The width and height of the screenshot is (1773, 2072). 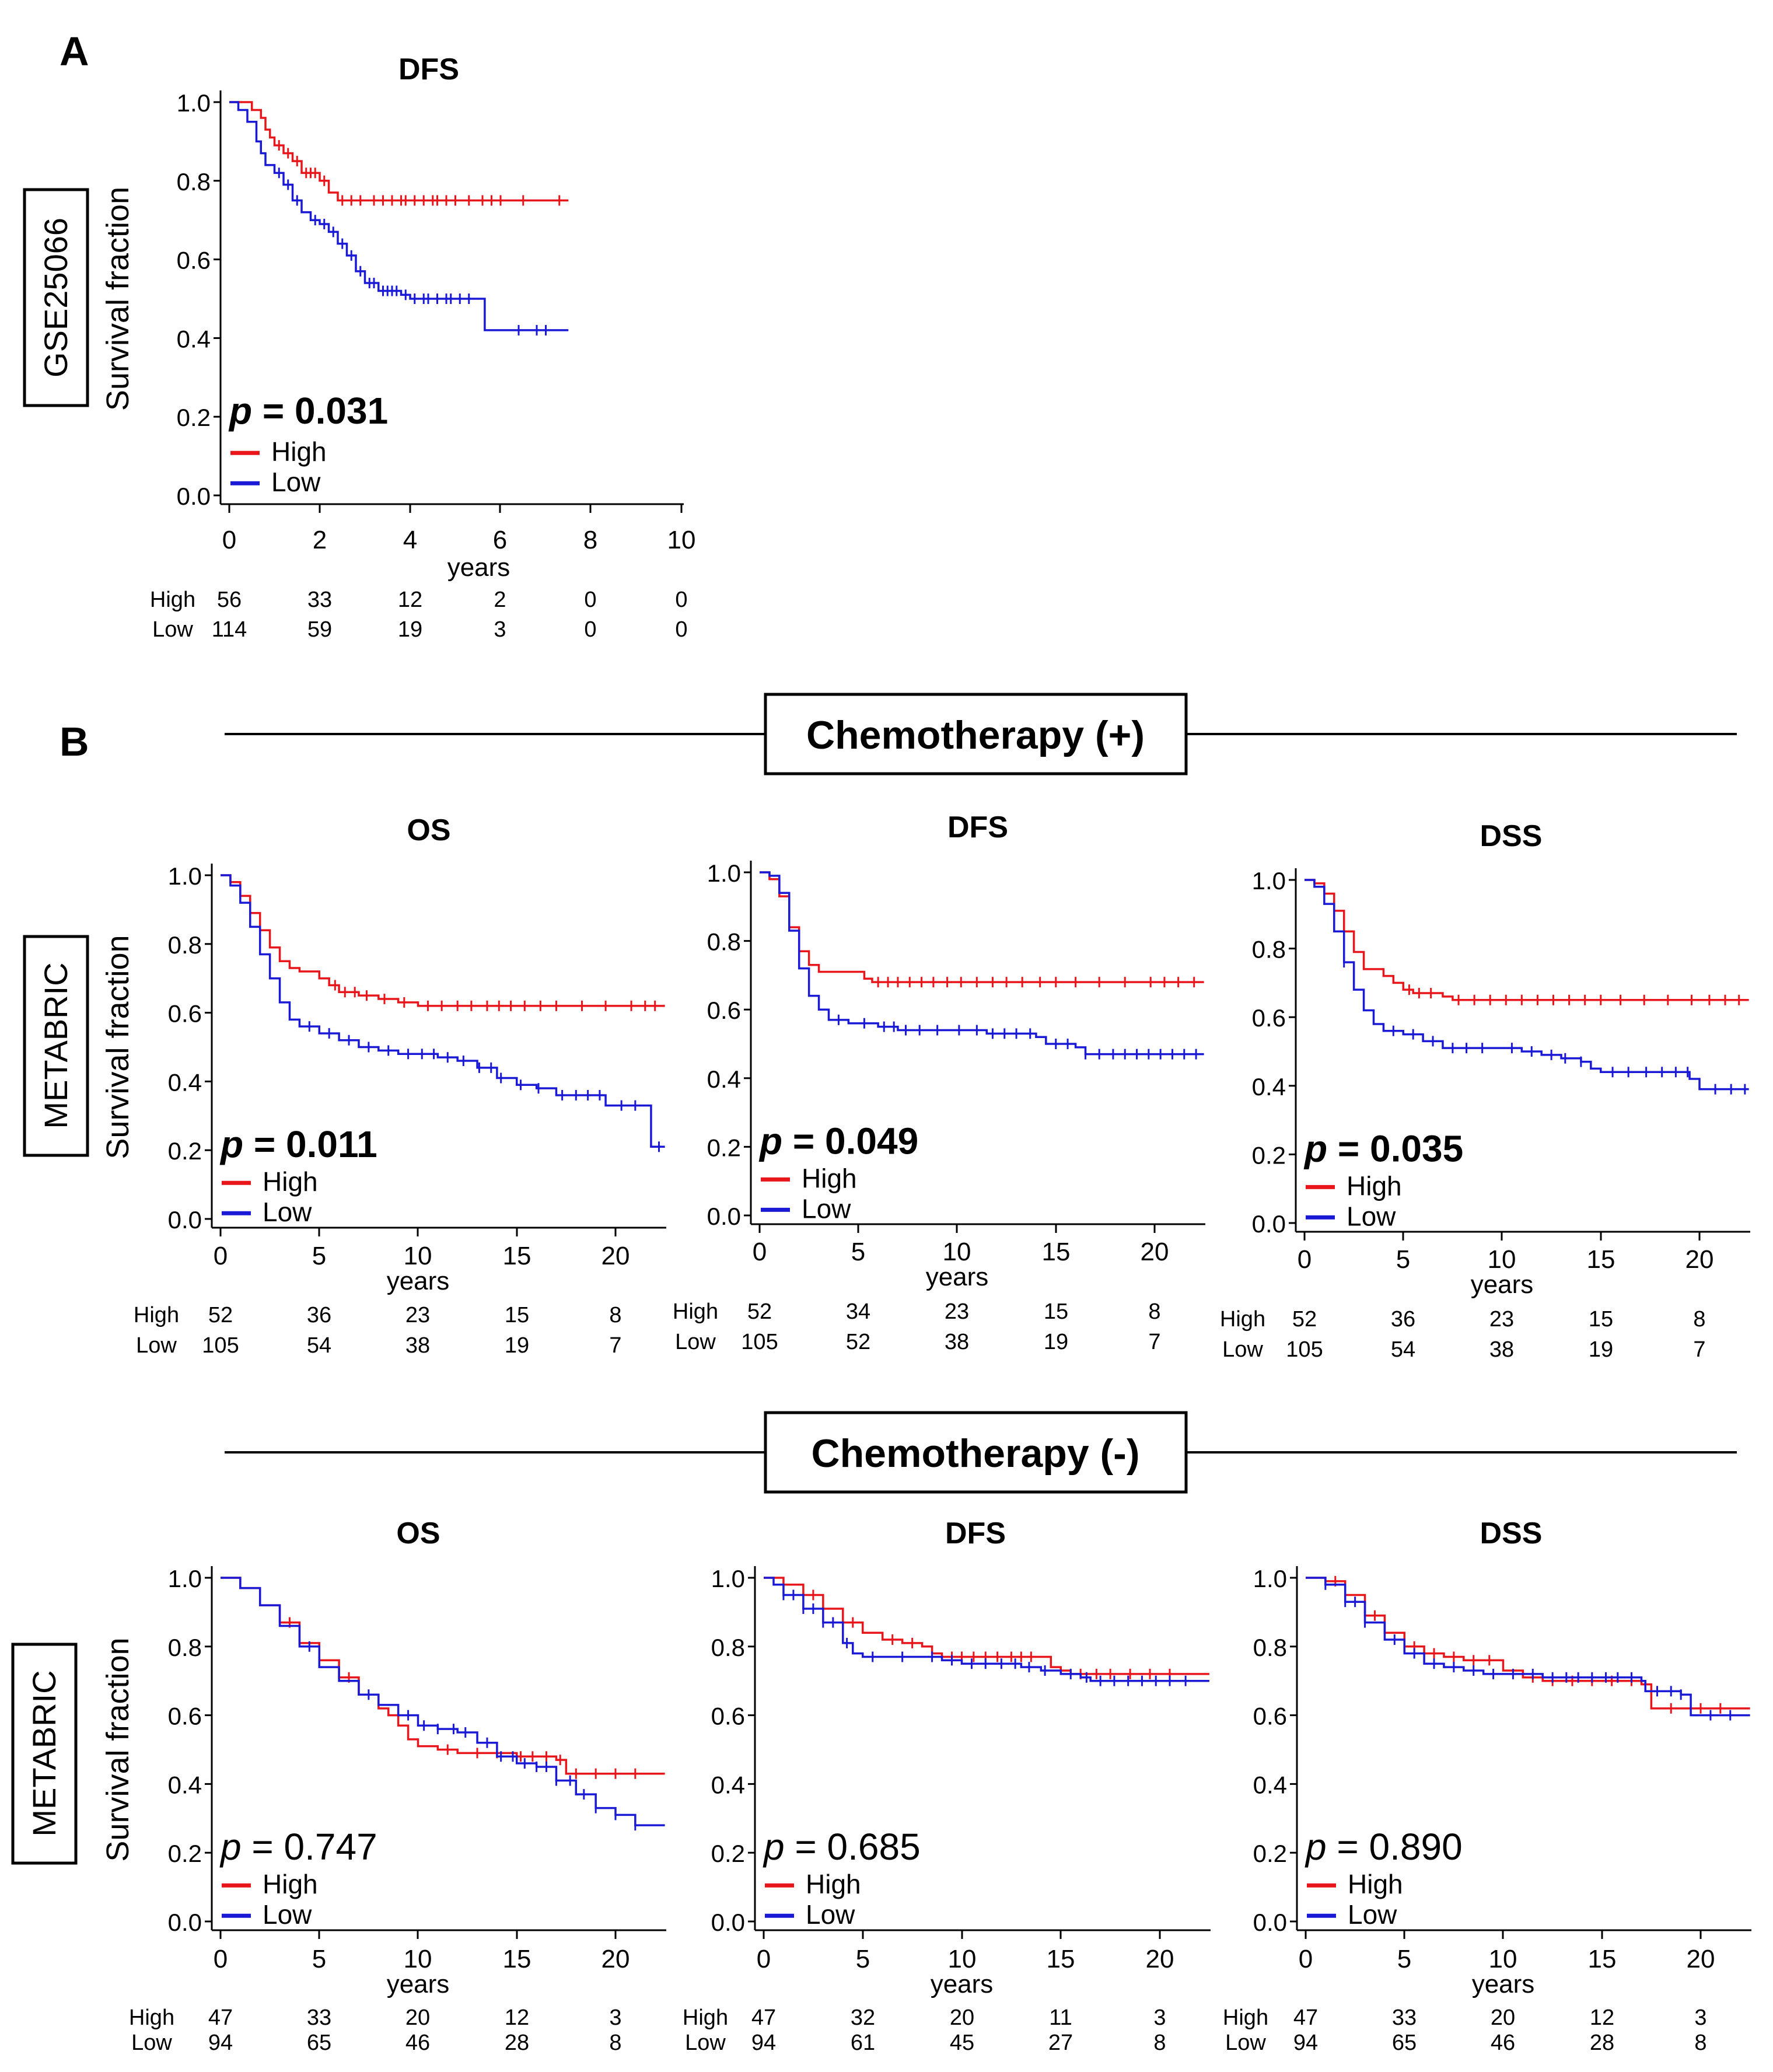 What do you see at coordinates (1060, 2017) in the screenshot?
I see `risk-count: 11` at bounding box center [1060, 2017].